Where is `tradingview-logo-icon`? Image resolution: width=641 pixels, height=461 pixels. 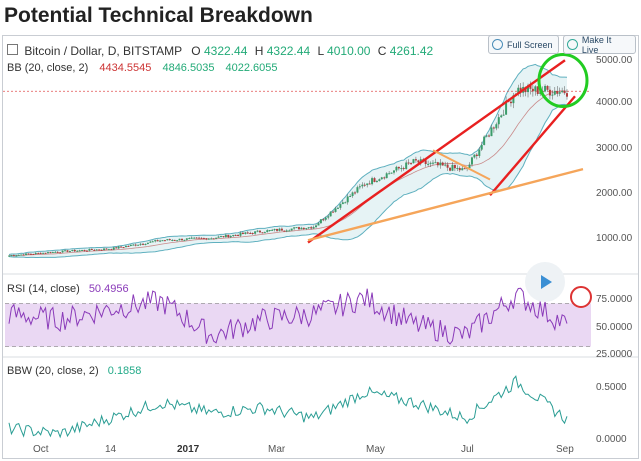
tradingview-logo-icon is located at coordinates (581, 297).